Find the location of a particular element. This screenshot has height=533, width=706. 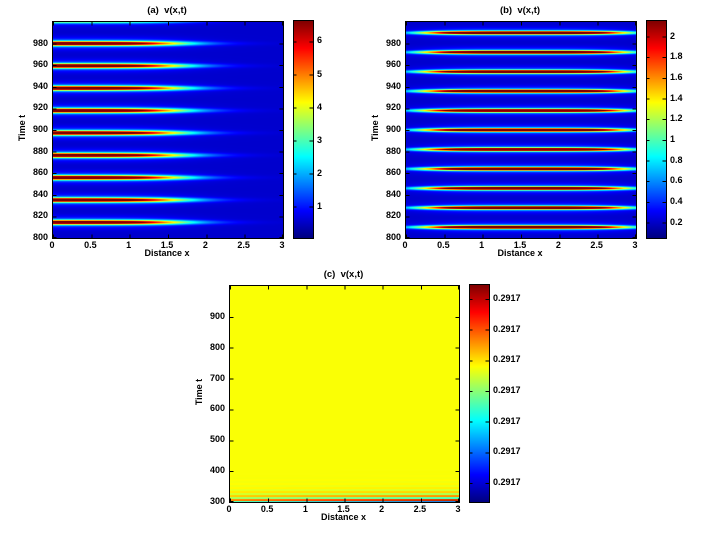

y-tick-label: 500 is located at coordinates (217, 439).